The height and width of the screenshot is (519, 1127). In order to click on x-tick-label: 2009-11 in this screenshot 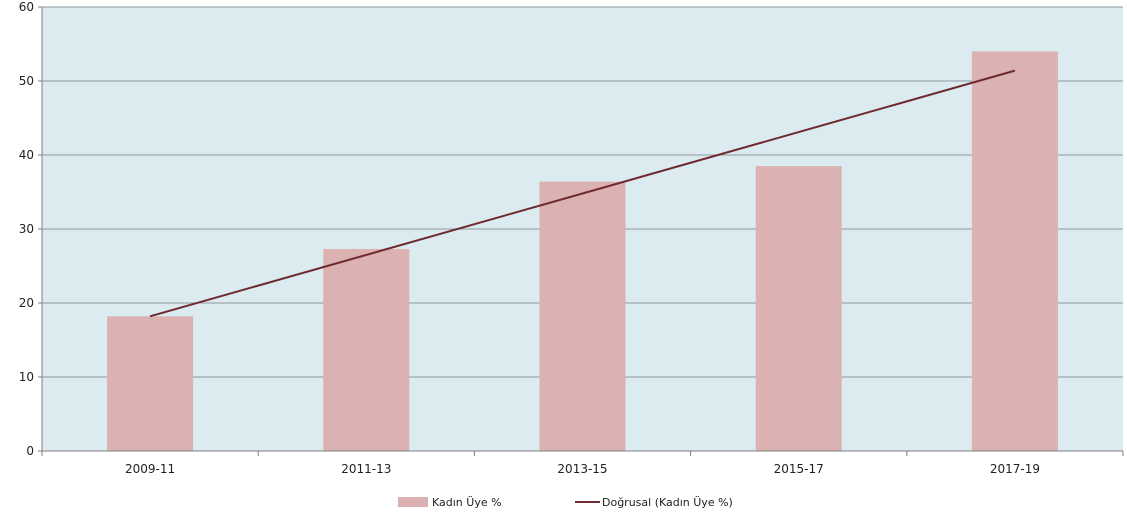, I will do `click(150, 469)`.